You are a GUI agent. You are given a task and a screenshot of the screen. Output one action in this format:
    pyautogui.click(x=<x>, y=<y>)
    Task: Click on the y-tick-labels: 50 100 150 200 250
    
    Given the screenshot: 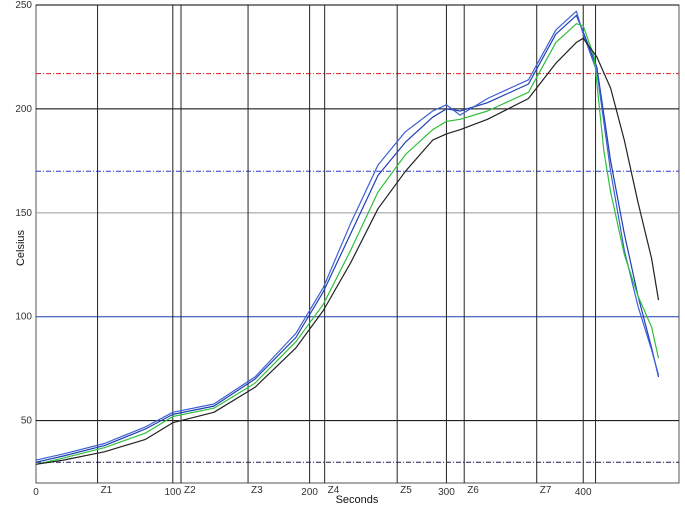 What is the action you would take?
    pyautogui.click(x=23, y=213)
    